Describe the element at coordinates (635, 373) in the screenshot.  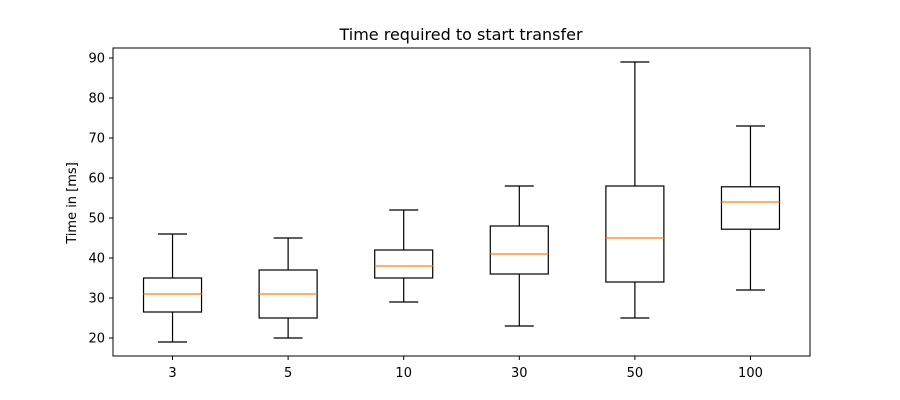
I see `x-tick-label: 50` at that location.